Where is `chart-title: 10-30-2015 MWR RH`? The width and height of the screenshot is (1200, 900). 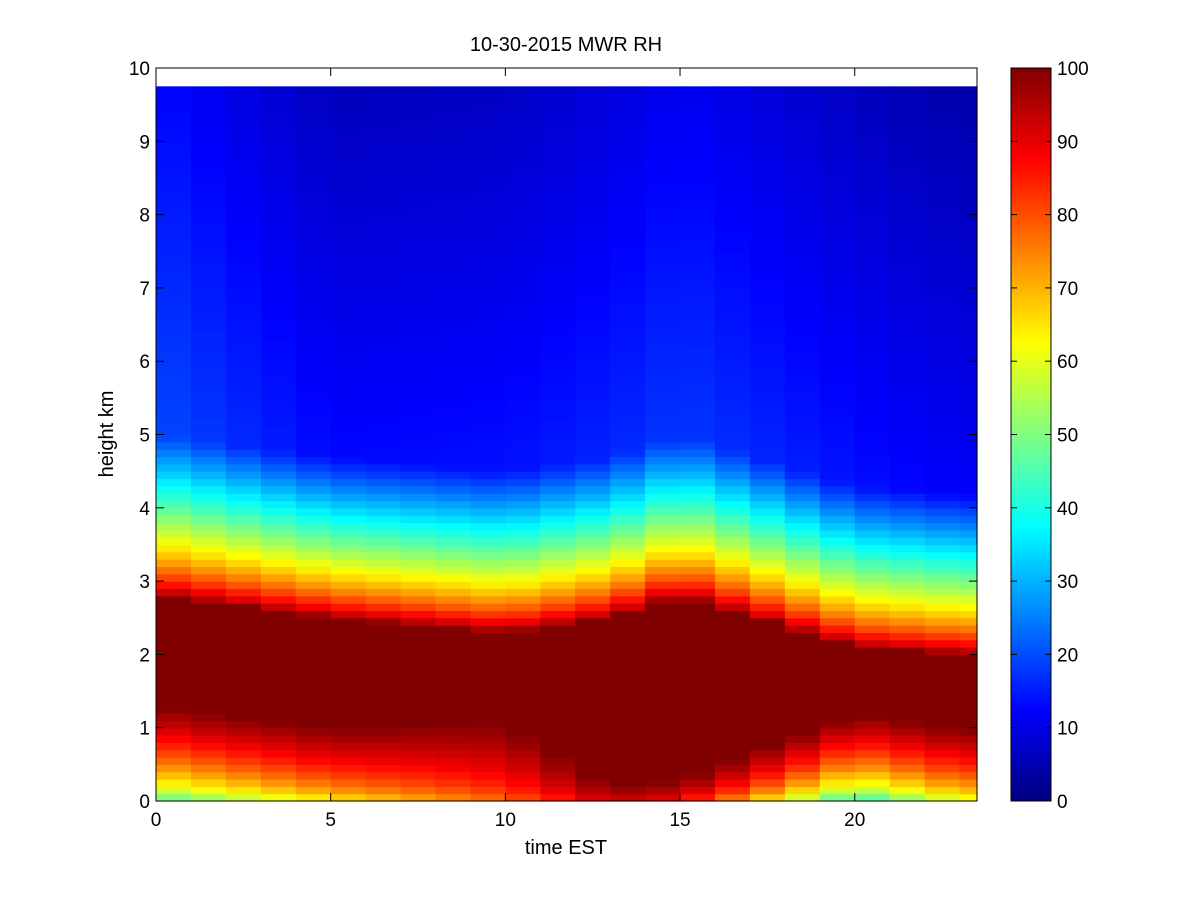
chart-title: 10-30-2015 MWR RH is located at coordinates (566, 45).